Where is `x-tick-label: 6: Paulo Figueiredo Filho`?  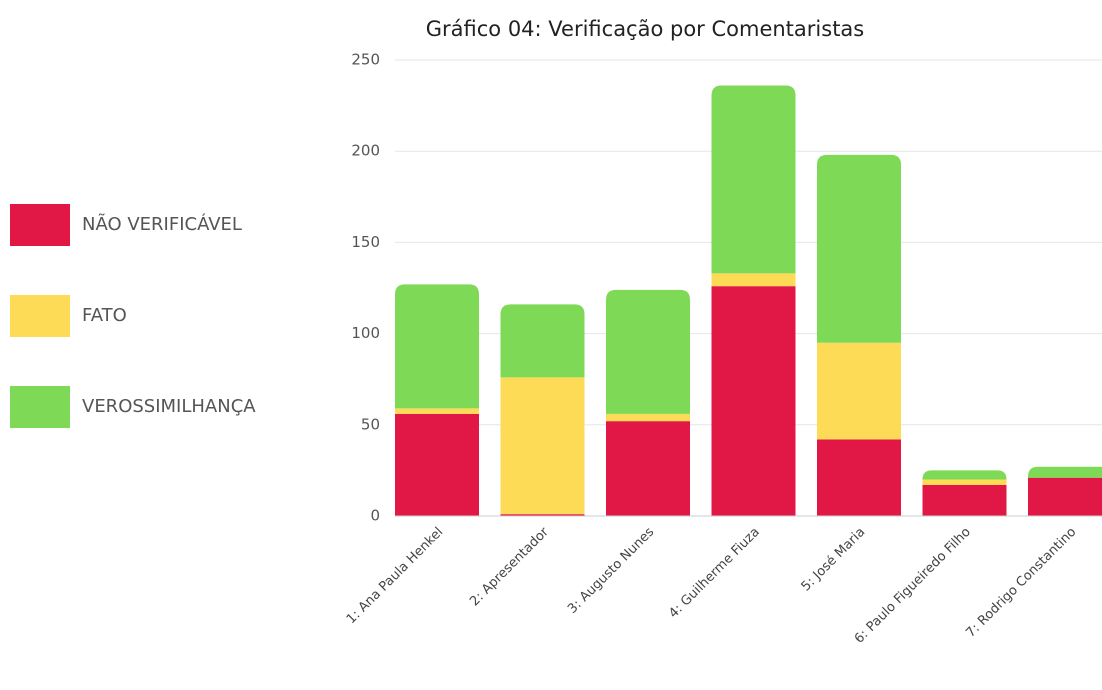
x-tick-label: 6: Paulo Figueiredo Filho is located at coordinates (913, 586).